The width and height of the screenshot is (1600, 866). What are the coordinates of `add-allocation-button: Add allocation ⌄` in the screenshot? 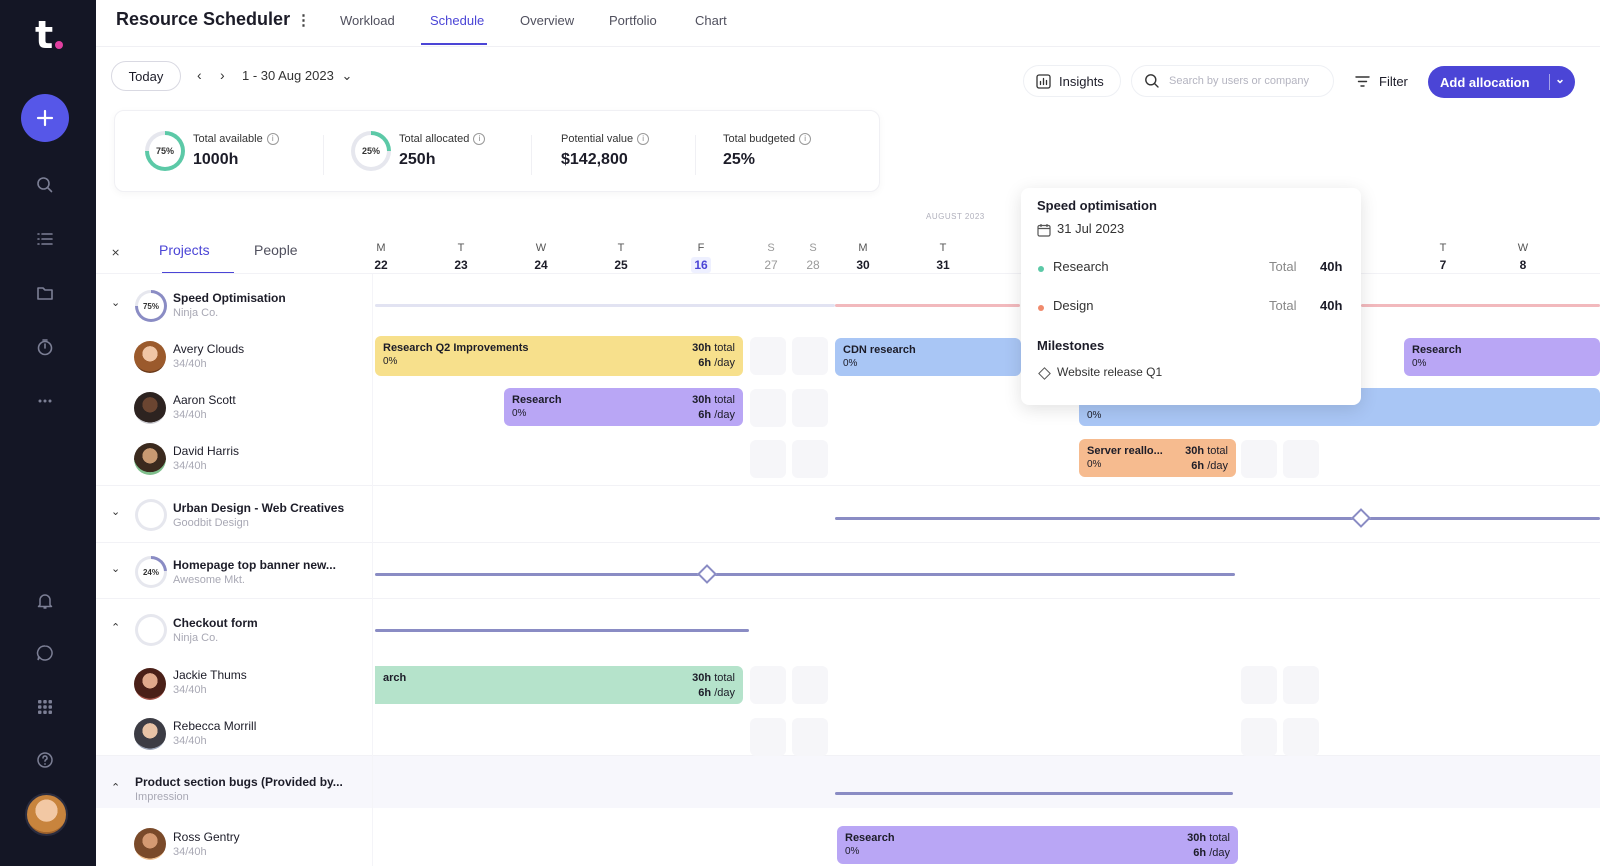 It's located at (1501, 82).